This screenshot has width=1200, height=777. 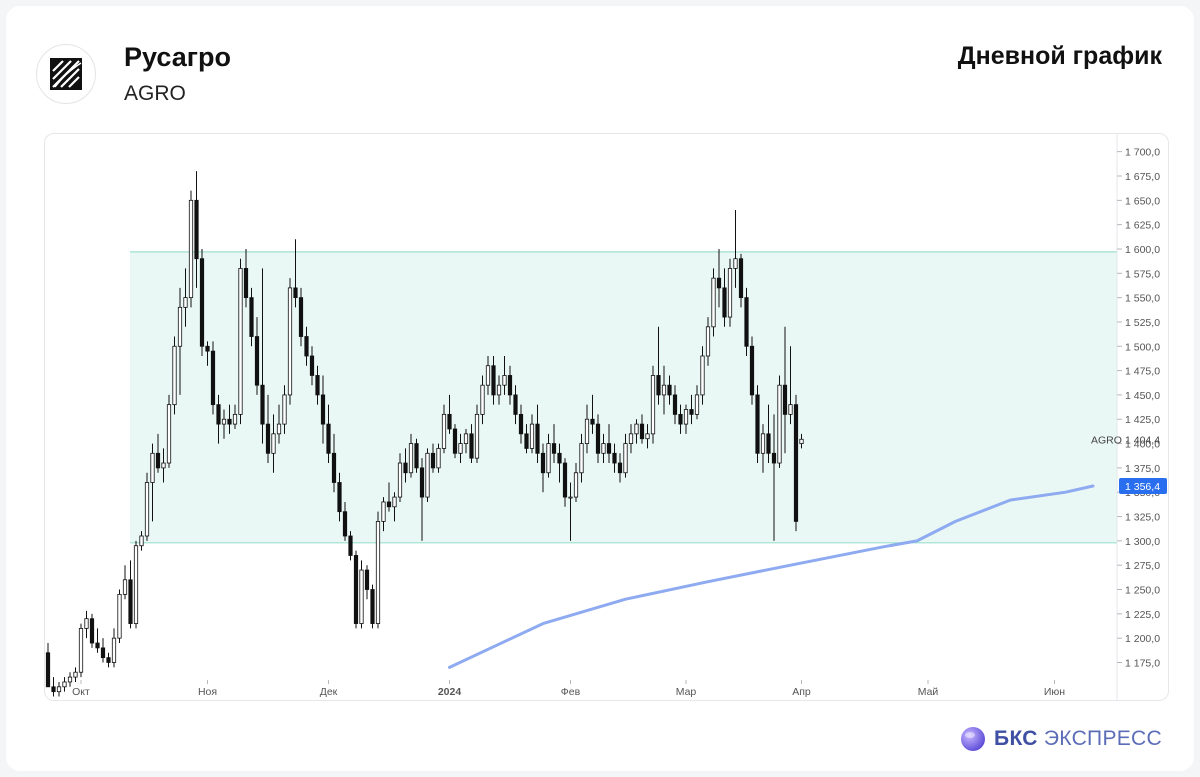 I want to click on y-tick-label: 1 225,0, so click(x=1142, y=615).